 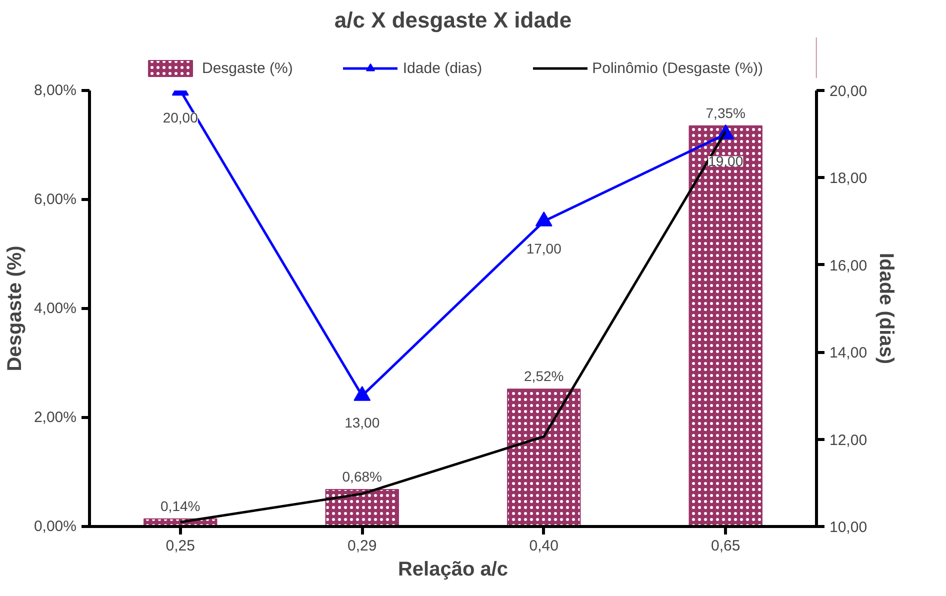 What do you see at coordinates (180, 118) in the screenshot?
I see `data-label: 20,00` at bounding box center [180, 118].